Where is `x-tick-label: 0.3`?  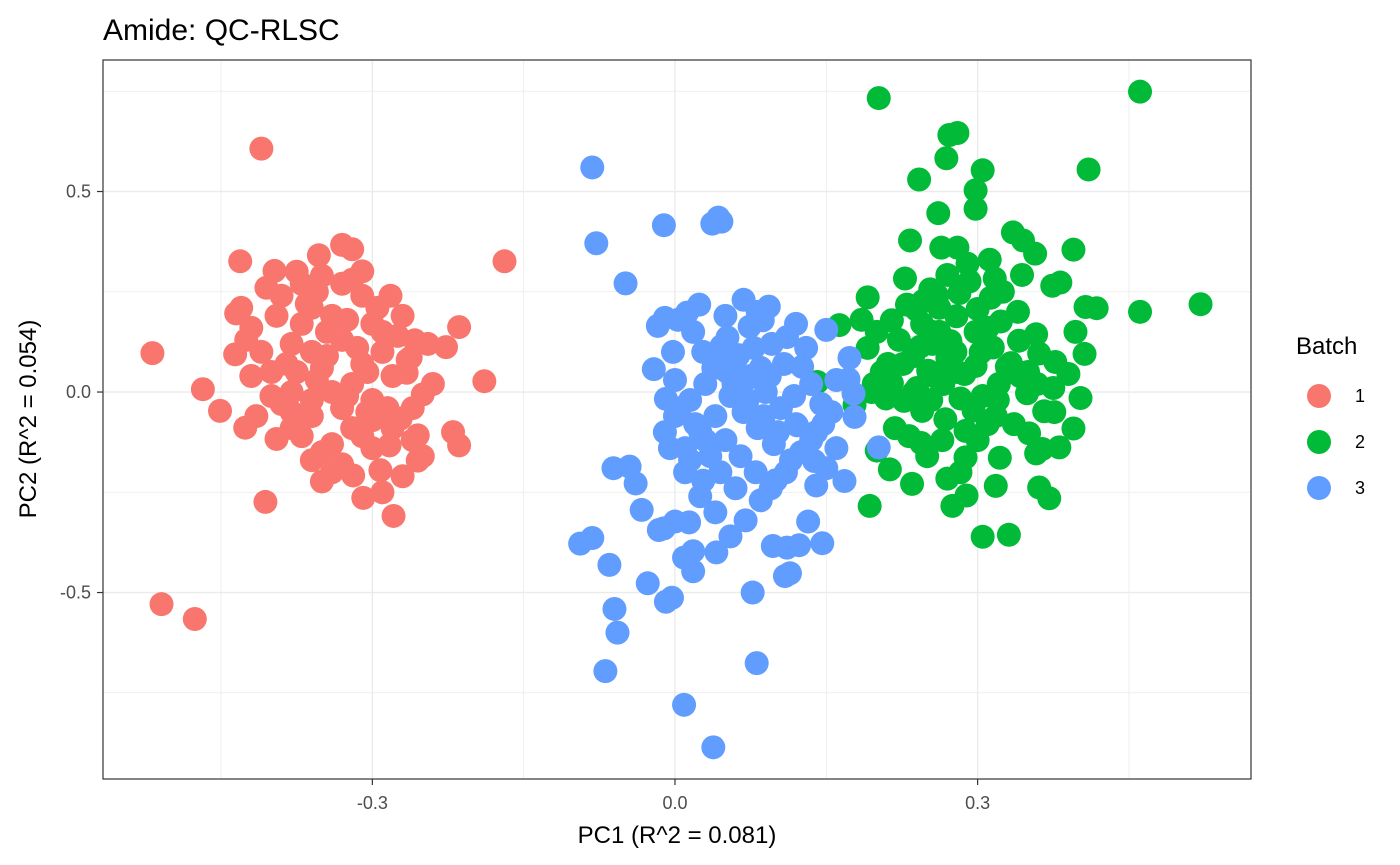 x-tick-label: 0.3 is located at coordinates (977, 803).